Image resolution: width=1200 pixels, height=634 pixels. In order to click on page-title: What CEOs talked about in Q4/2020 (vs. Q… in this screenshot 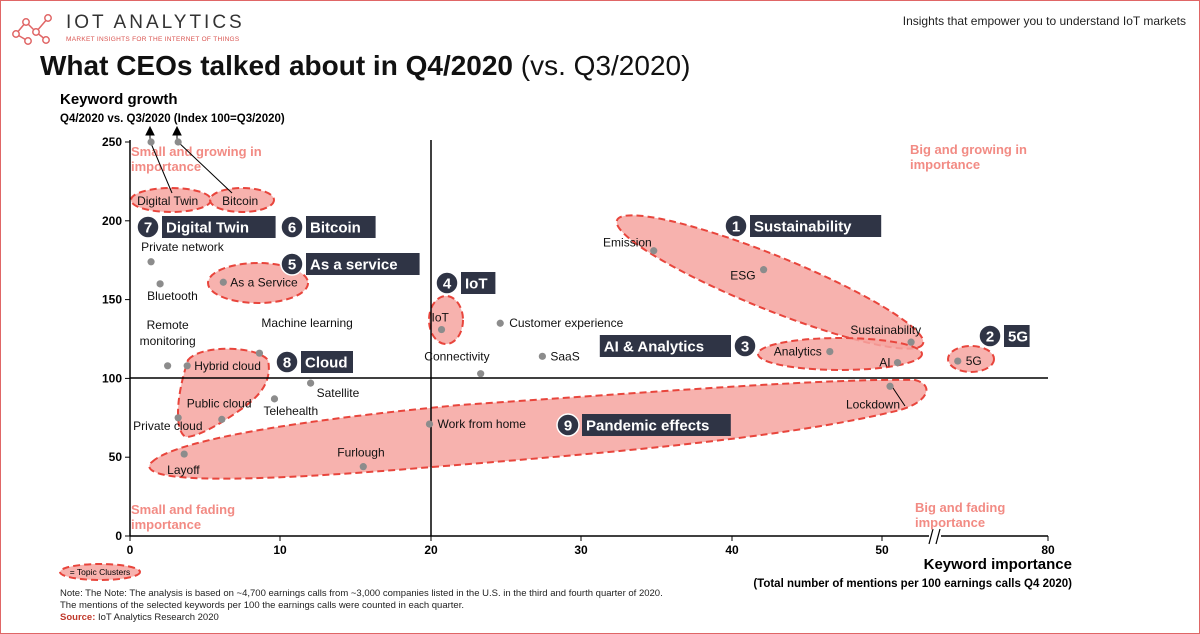, I will do `click(365, 66)`.